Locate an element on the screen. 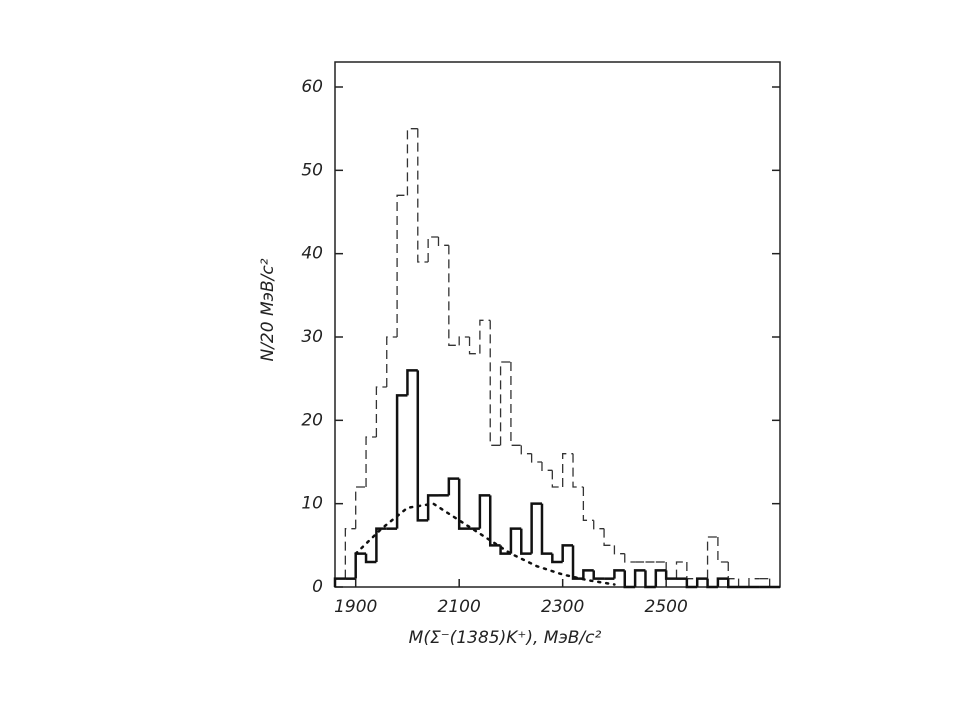 The height and width of the screenshot is (720, 960). x-tick-label: 2300 is located at coordinates (562, 607).